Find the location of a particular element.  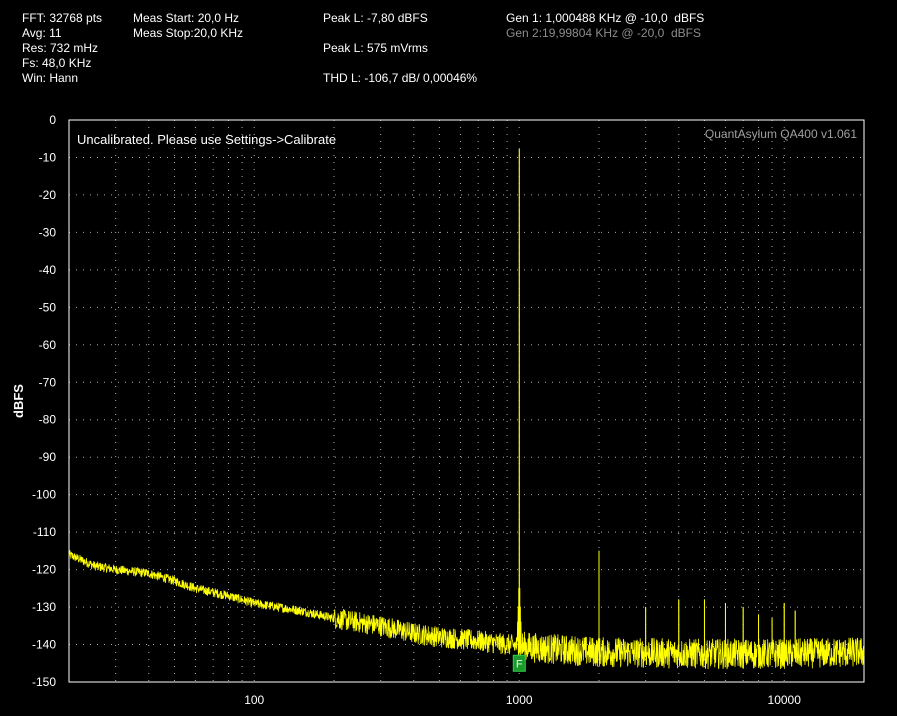

fft-size-readout: FFT: 32768 pts is located at coordinates (62, 18).